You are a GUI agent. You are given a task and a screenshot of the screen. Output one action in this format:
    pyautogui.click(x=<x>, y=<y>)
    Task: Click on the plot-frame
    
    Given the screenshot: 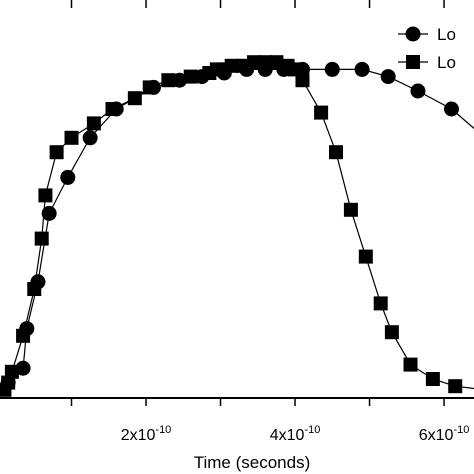 What is the action you would take?
    pyautogui.click(x=237, y=398)
    